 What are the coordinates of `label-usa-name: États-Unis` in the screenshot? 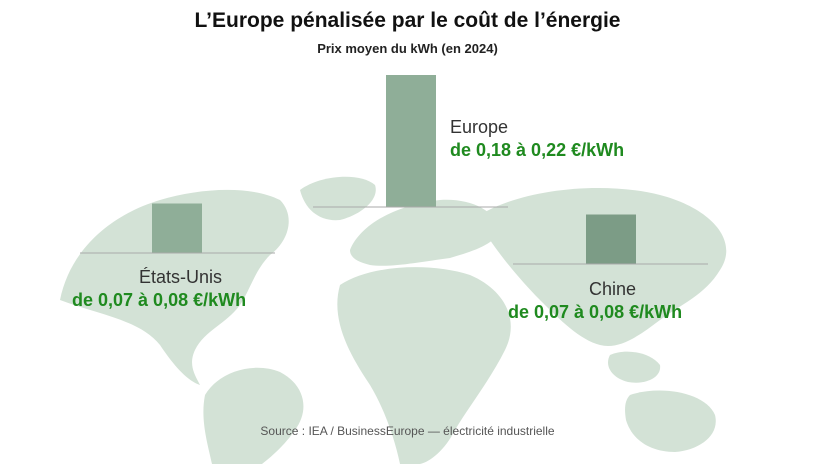 It's located at (180, 277).